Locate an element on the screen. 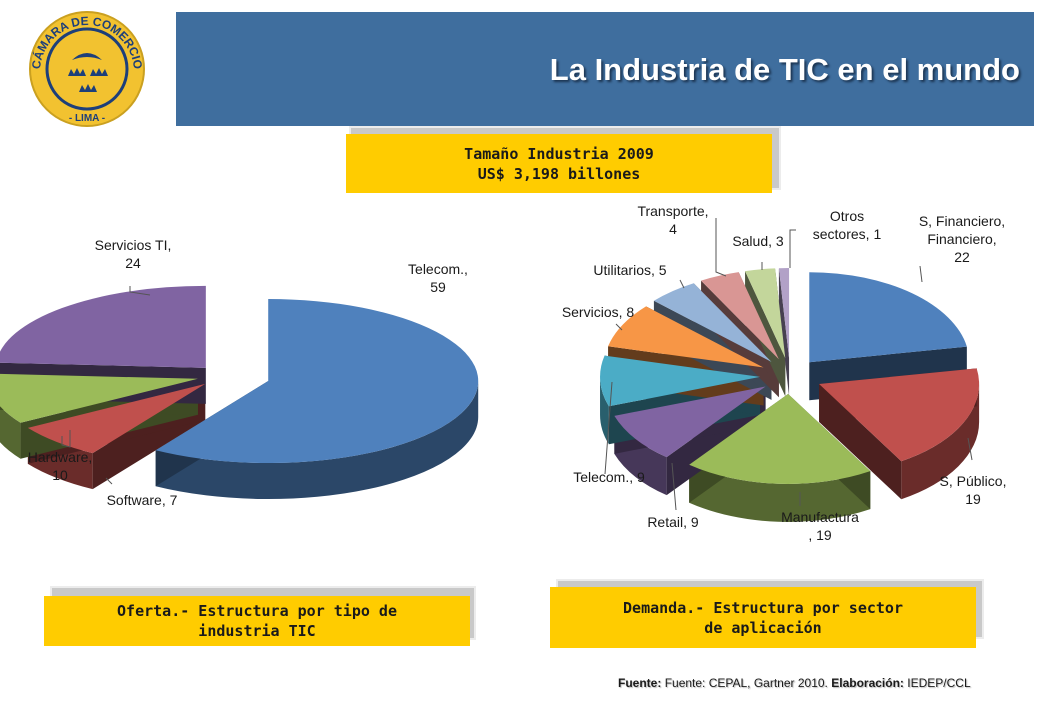 The width and height of the screenshot is (1040, 720). industry-size-line1: Tamaño Industria 2009 is located at coordinates (559, 153).